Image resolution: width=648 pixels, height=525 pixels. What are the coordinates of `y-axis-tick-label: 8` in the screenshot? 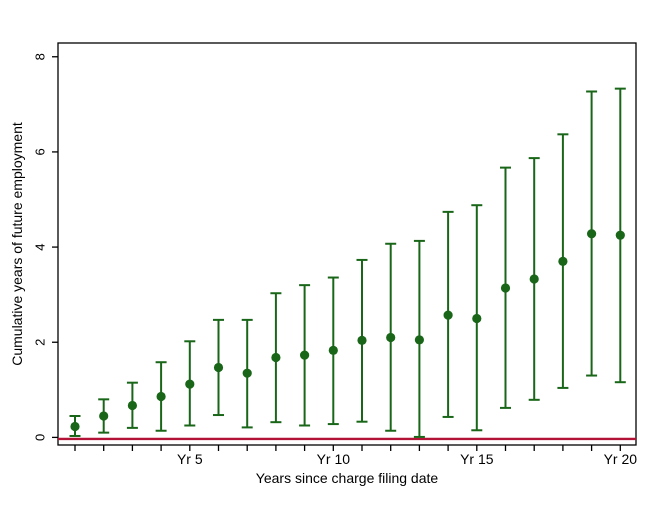 It's located at (40, 56).